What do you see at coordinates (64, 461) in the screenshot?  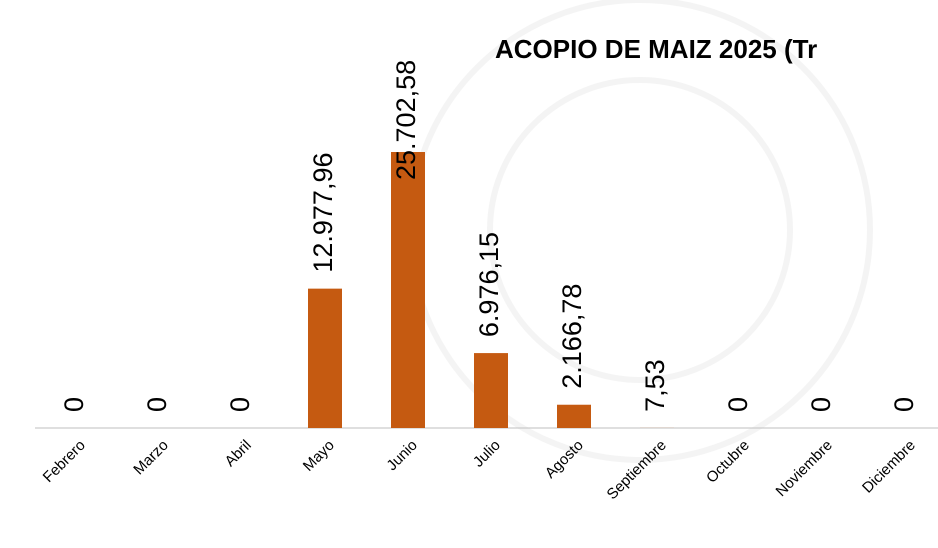 I see `x-tick-label: Febrero` at bounding box center [64, 461].